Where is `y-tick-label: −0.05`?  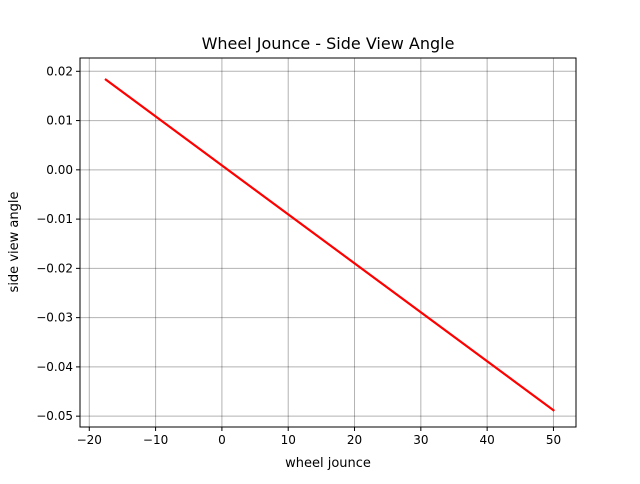 y-tick-label: −0.05 is located at coordinates (54, 416).